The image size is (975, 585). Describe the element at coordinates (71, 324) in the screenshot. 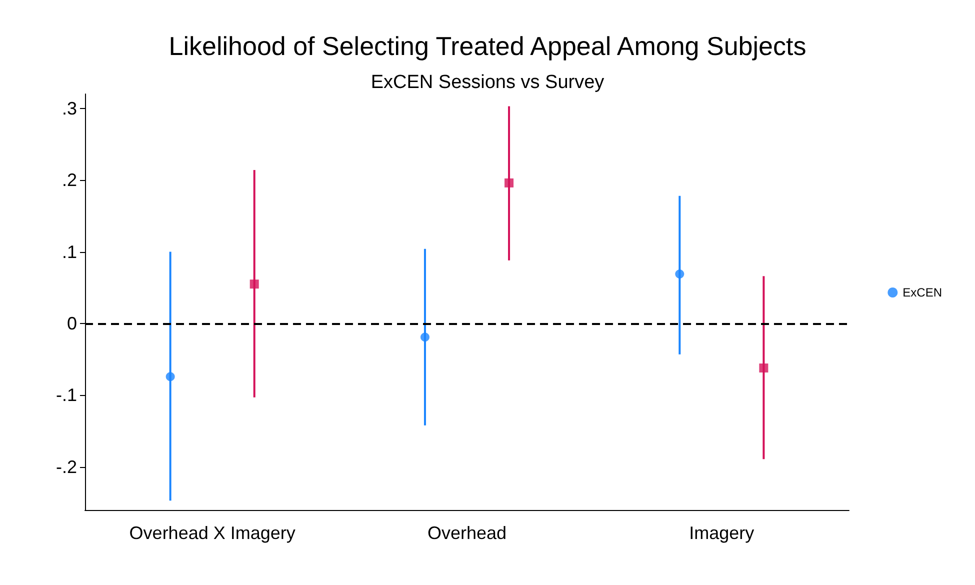

I see `y-tick-label: 0` at that location.